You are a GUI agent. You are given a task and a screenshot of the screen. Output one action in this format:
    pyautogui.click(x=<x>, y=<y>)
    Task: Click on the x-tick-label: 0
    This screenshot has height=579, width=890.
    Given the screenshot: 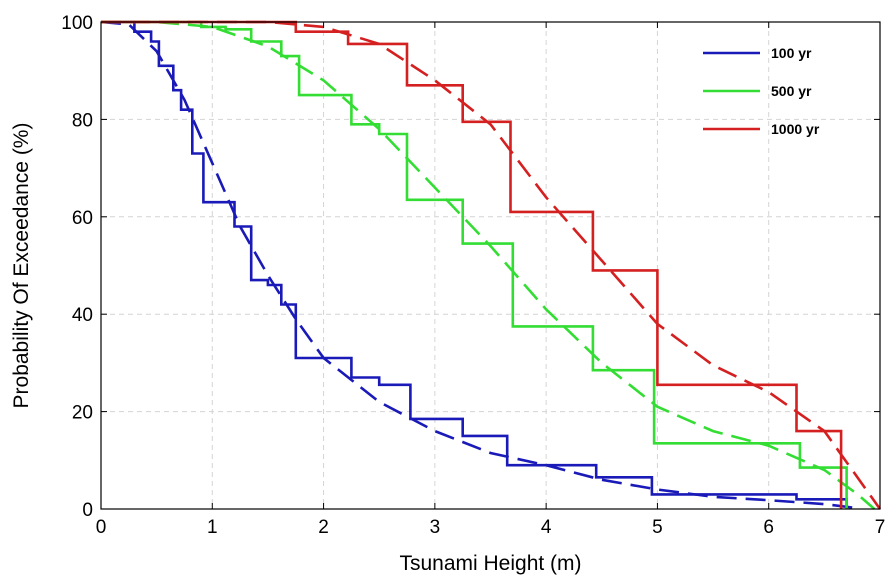 What is the action you would take?
    pyautogui.click(x=101, y=527)
    